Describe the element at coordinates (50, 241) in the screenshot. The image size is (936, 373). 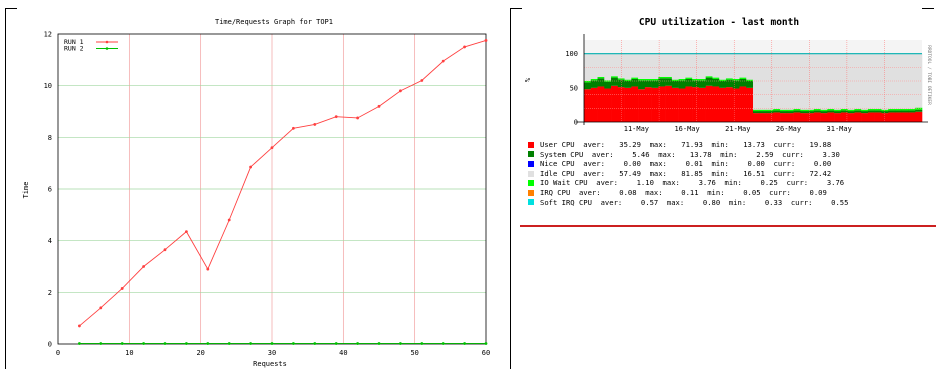
I see `left-y-tick-label: 4` at that location.